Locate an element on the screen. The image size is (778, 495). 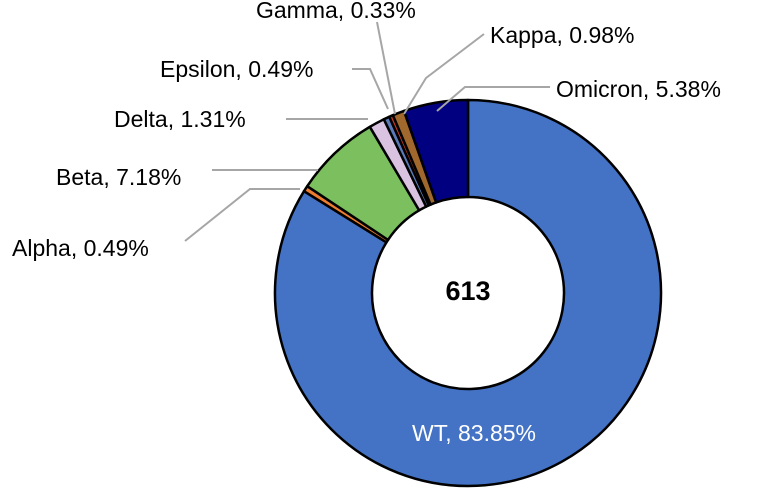
leader-line-gamma is located at coordinates (386, 68).